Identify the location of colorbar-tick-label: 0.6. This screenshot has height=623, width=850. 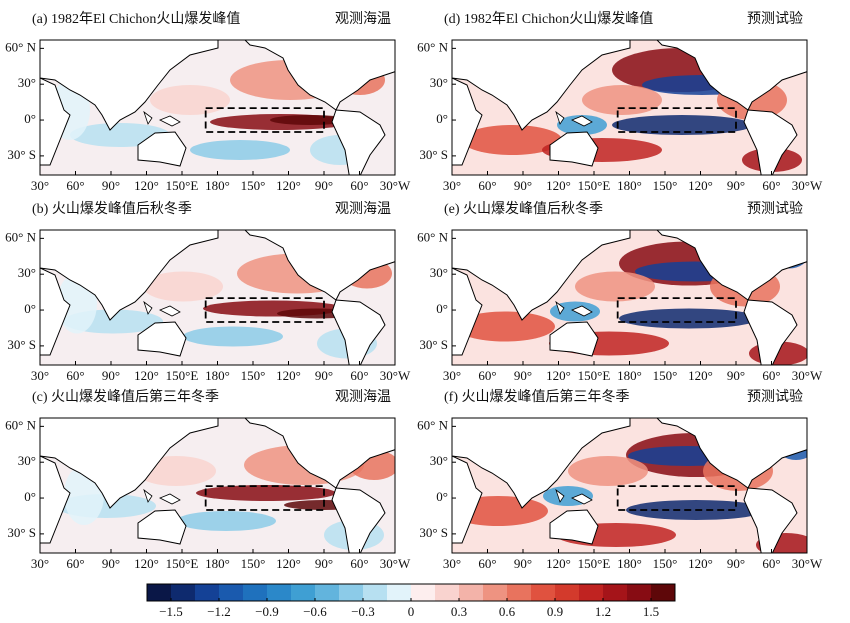
(507, 611).